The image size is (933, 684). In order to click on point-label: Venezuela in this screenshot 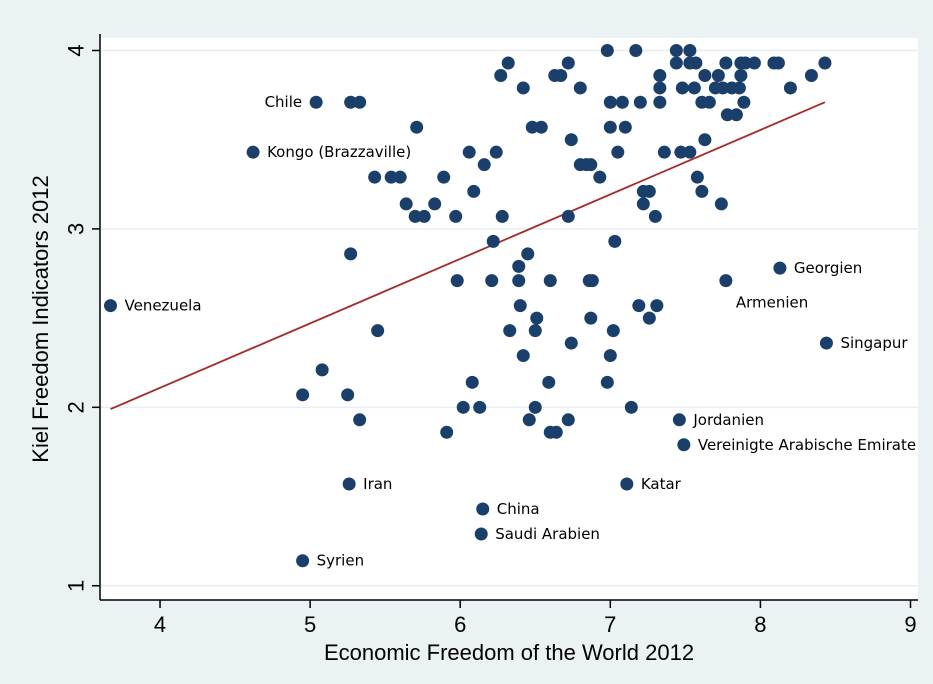, I will do `click(163, 306)`.